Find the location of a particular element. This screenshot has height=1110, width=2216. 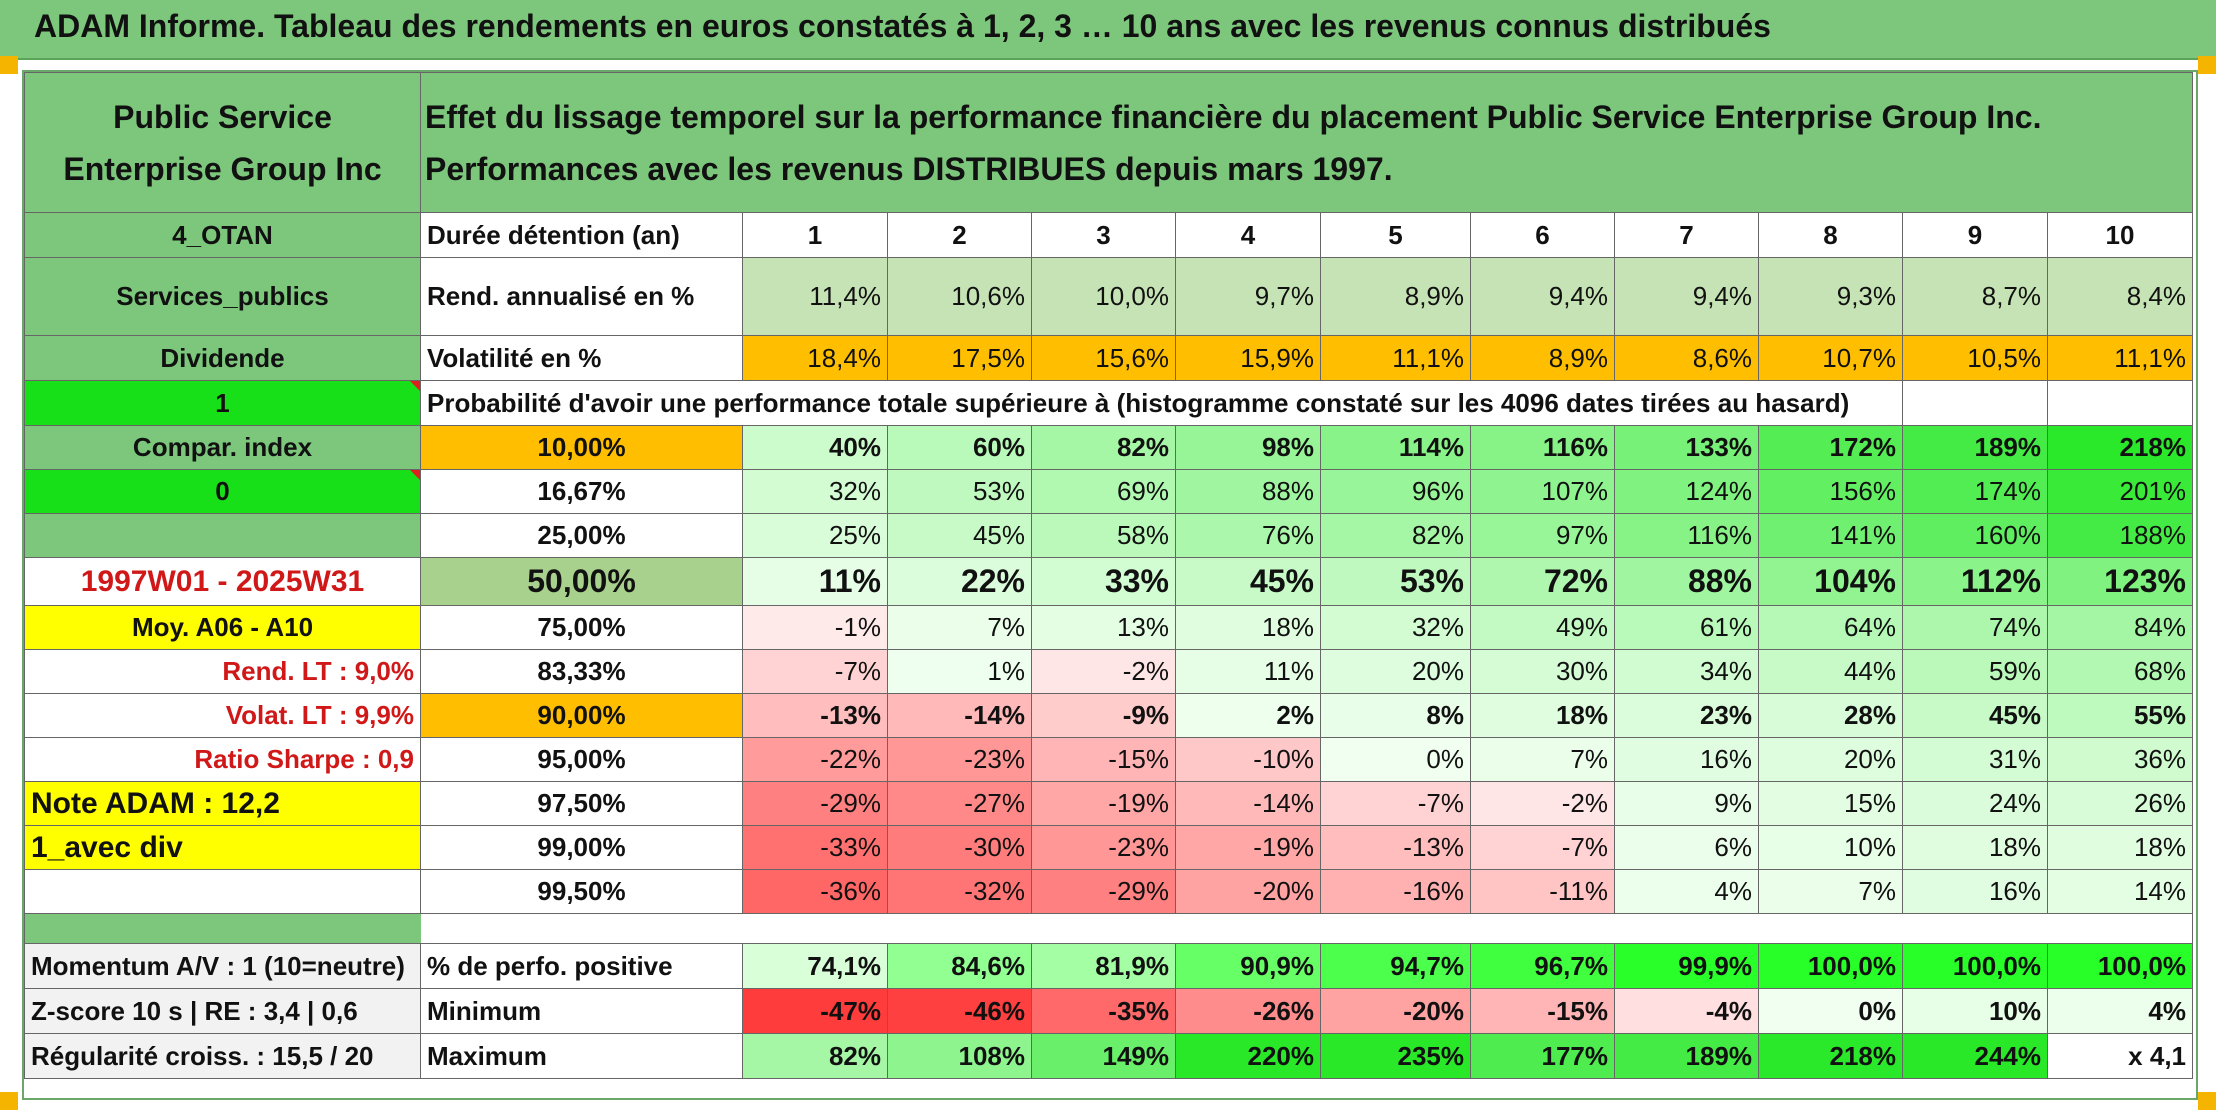

threshold-pct: 50,00% is located at coordinates (581, 581).